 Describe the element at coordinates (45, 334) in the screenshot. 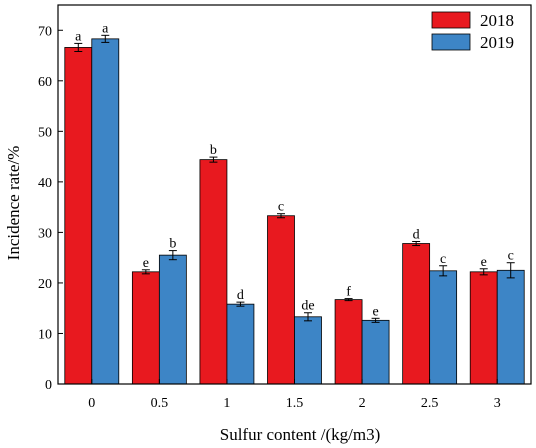

I see `y-tick-label: 10` at that location.